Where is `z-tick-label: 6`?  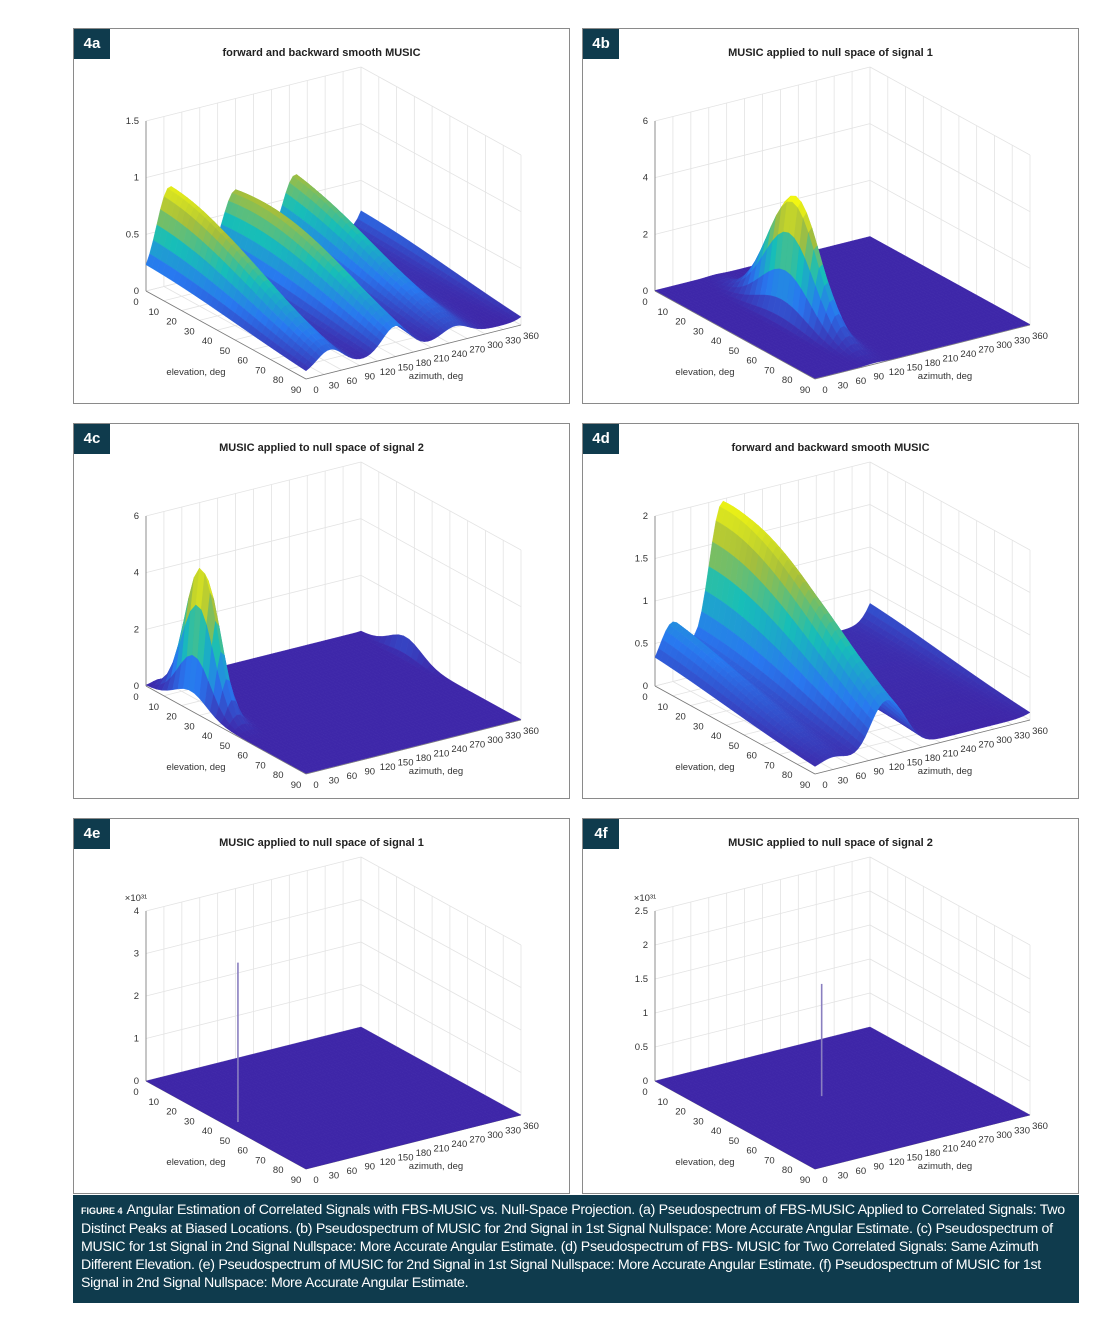
z-tick-label: 6 is located at coordinates (645, 121).